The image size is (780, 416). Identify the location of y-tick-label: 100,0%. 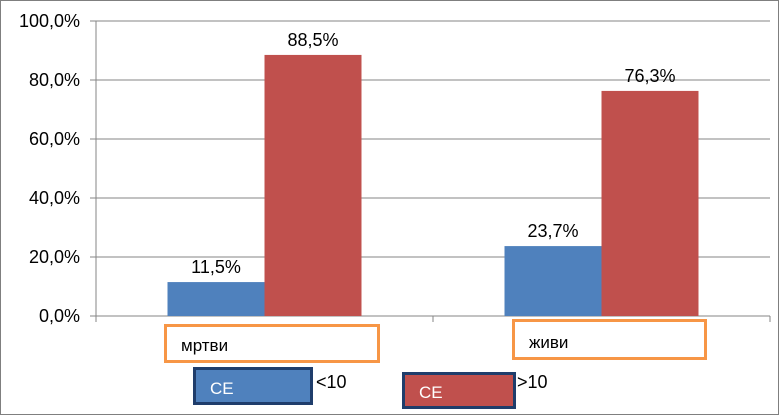
(49, 21).